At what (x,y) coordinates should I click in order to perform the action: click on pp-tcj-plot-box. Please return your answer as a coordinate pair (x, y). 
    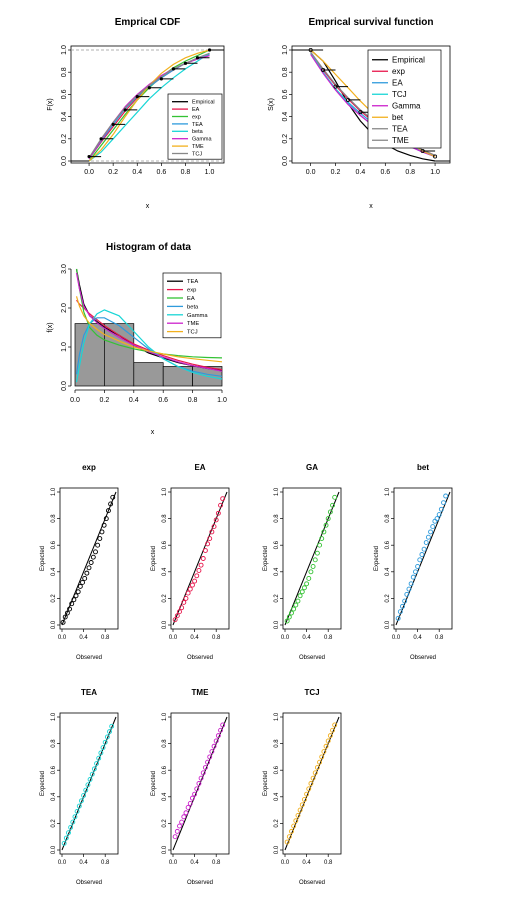
    Looking at the image, I should click on (312, 783).